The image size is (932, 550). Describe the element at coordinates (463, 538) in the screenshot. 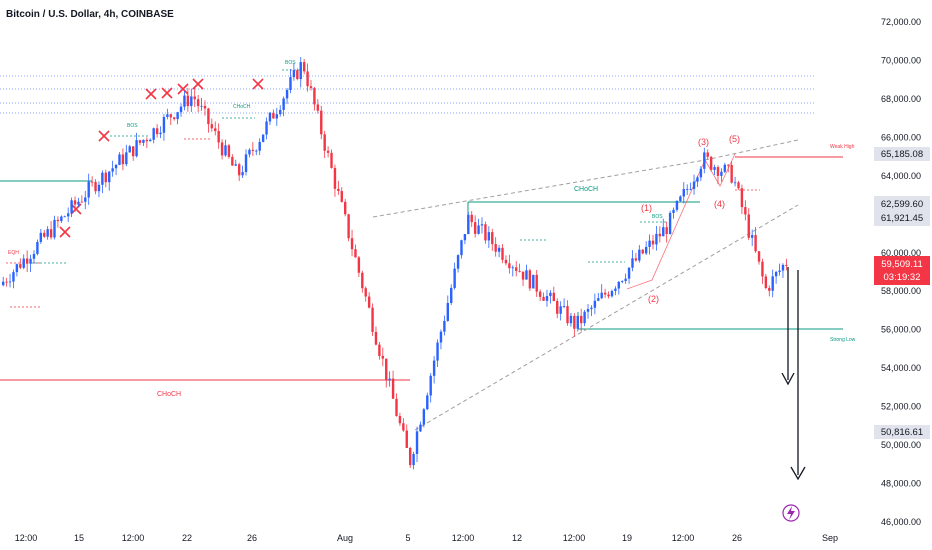

I see `time-tick-label: 12:00` at that location.